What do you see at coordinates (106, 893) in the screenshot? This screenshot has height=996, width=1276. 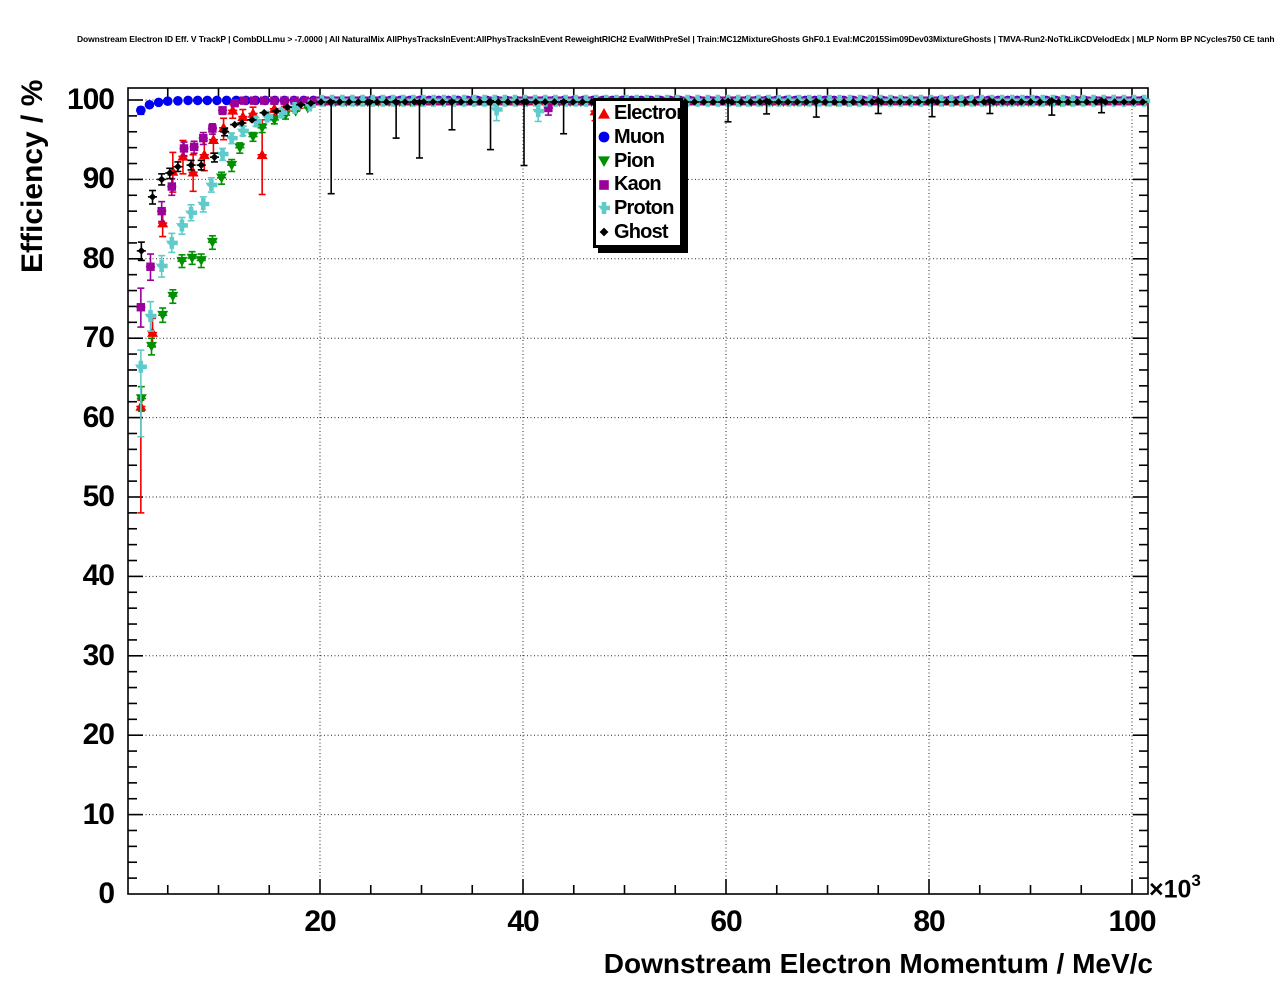 I see `y-tick-label: 0` at bounding box center [106, 893].